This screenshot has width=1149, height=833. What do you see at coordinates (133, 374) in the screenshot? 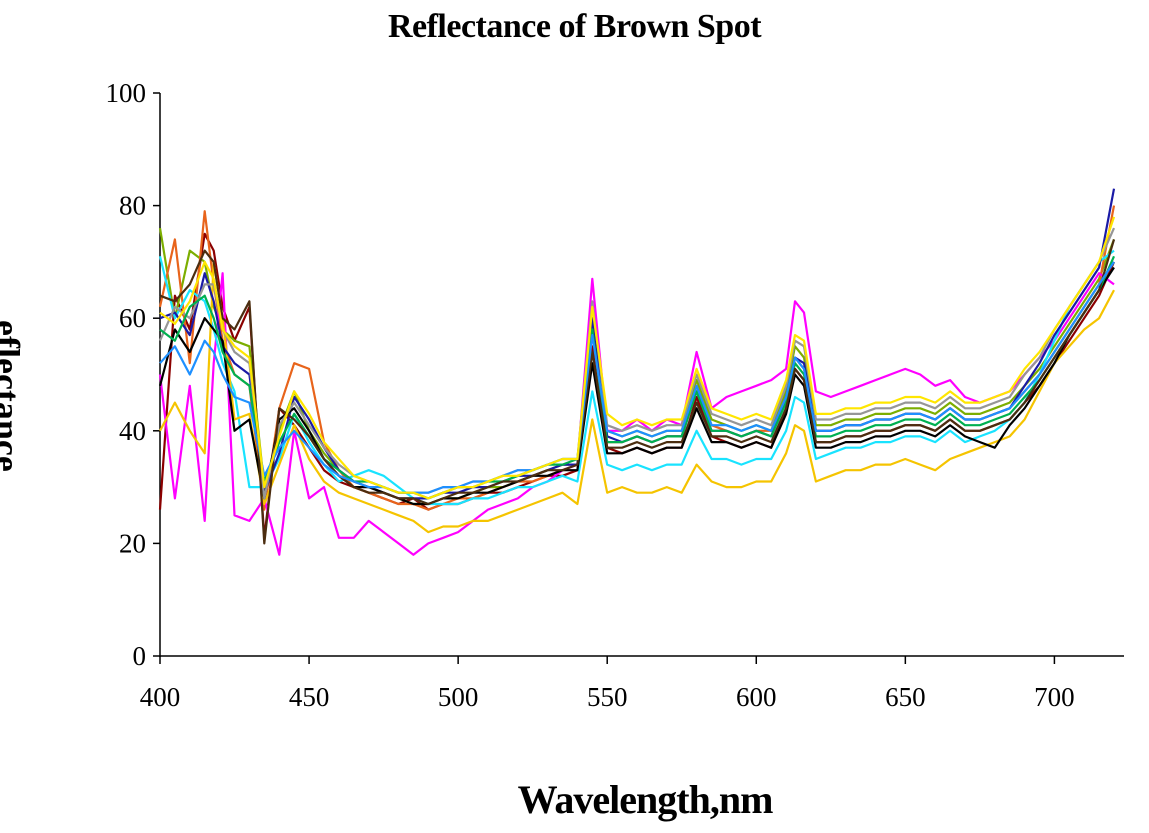
I see `y-axis-ticks: 0 20 40 60 80 100` at bounding box center [133, 374].